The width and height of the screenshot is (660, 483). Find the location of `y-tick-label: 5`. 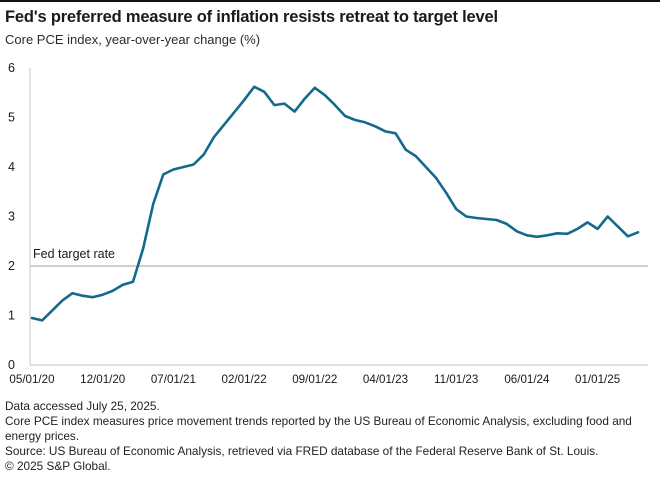

y-tick-label: 5 is located at coordinates (11, 118).